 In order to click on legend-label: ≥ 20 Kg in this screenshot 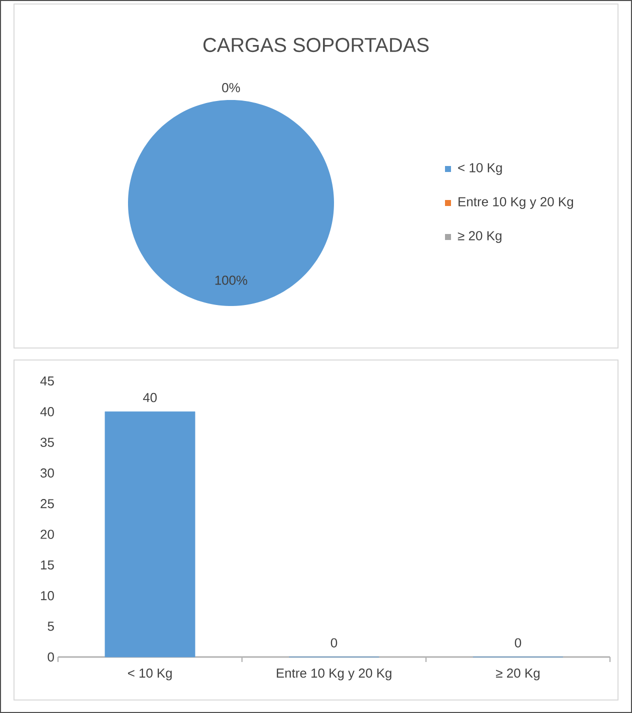, I will do `click(480, 237)`.